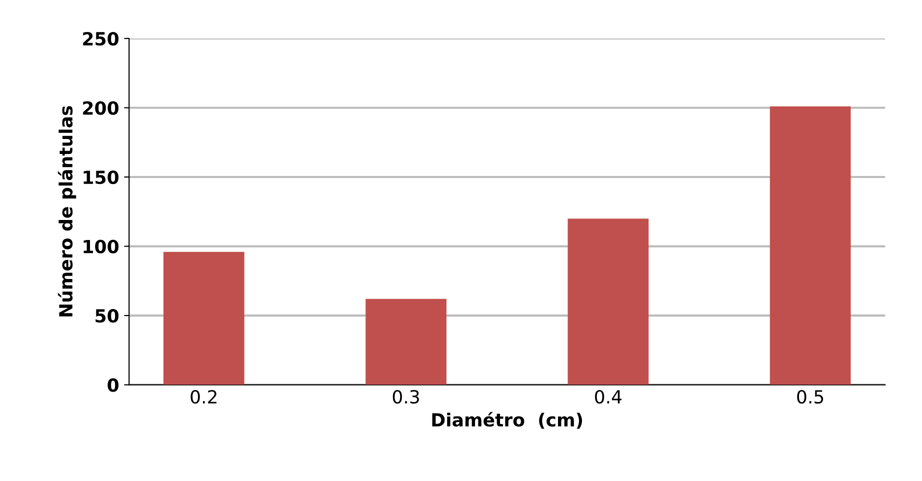  Describe the element at coordinates (100, 108) in the screenshot. I see `y-tick-label: 200` at that location.